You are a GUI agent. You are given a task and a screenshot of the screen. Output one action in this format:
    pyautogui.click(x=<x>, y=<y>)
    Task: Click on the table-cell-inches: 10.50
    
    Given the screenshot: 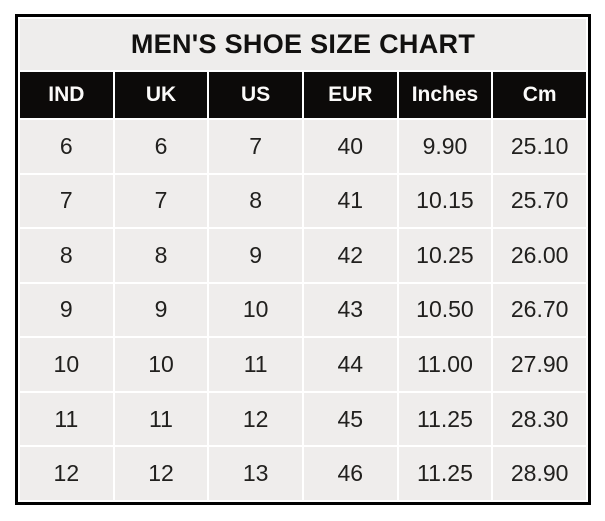 What is the action you would take?
    pyautogui.click(x=445, y=310)
    